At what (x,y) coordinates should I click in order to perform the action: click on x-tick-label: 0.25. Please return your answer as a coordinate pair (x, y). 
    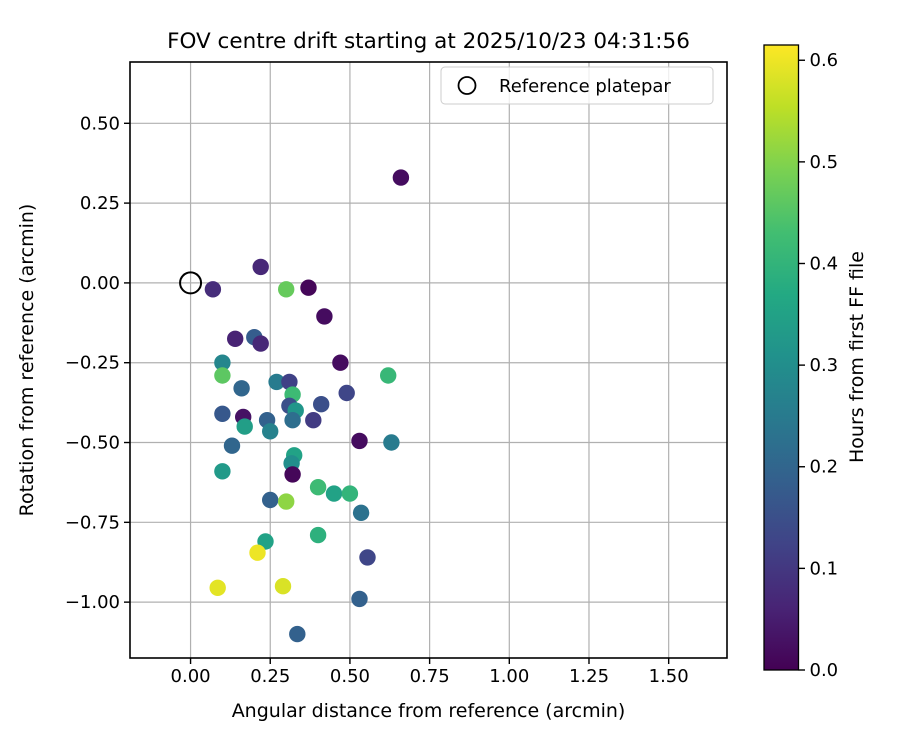
    Looking at the image, I should click on (270, 676).